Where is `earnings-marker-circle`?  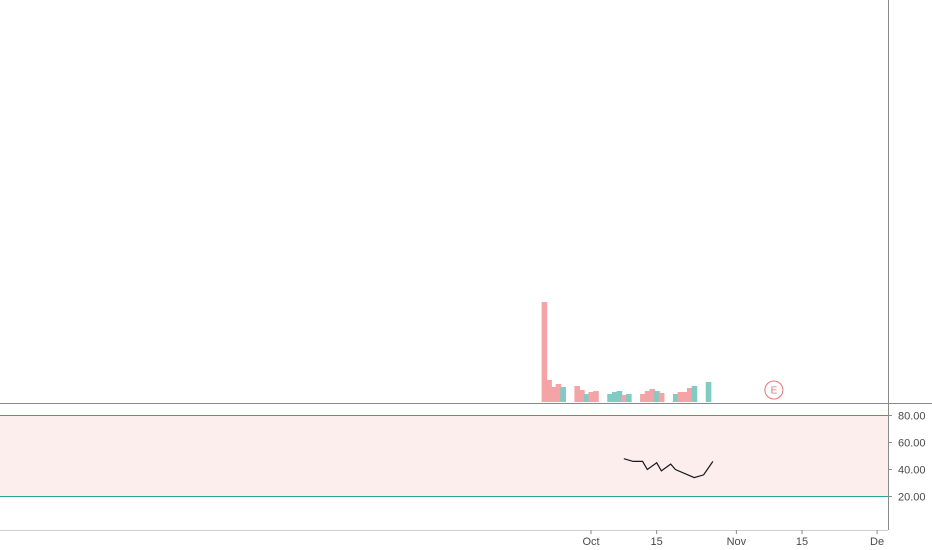 earnings-marker-circle is located at coordinates (774, 390).